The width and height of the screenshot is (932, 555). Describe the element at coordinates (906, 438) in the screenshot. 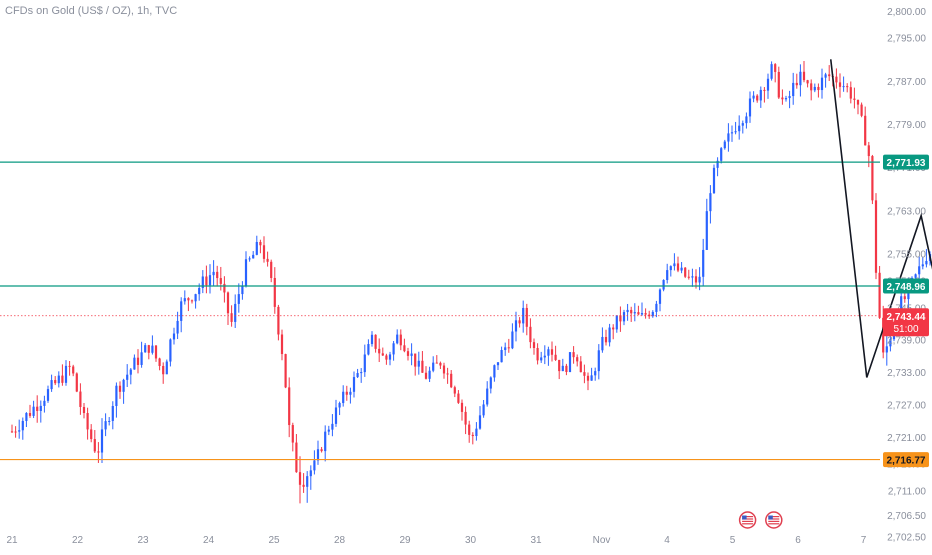

I see `price-tick-label: 2,721.00` at that location.